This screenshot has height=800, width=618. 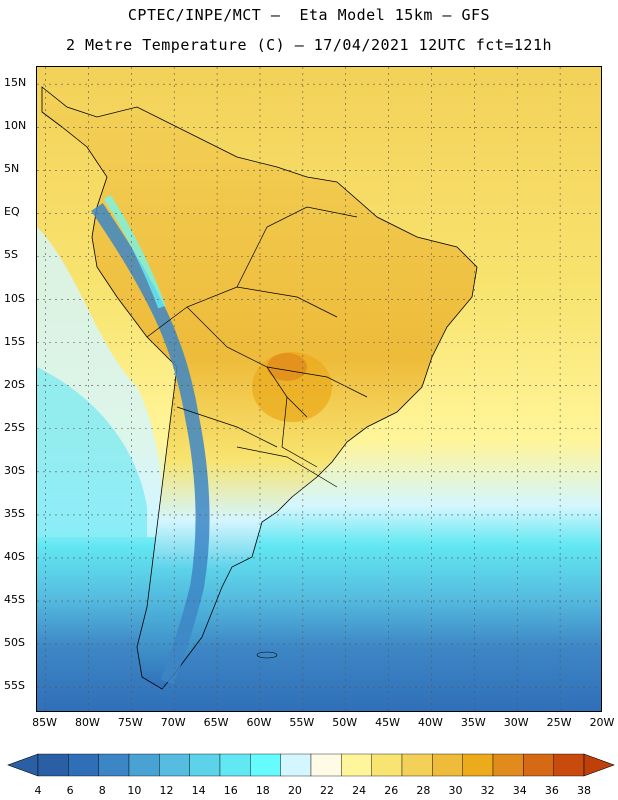 I want to click on lon-tick-label: 45W, so click(x=388, y=722).